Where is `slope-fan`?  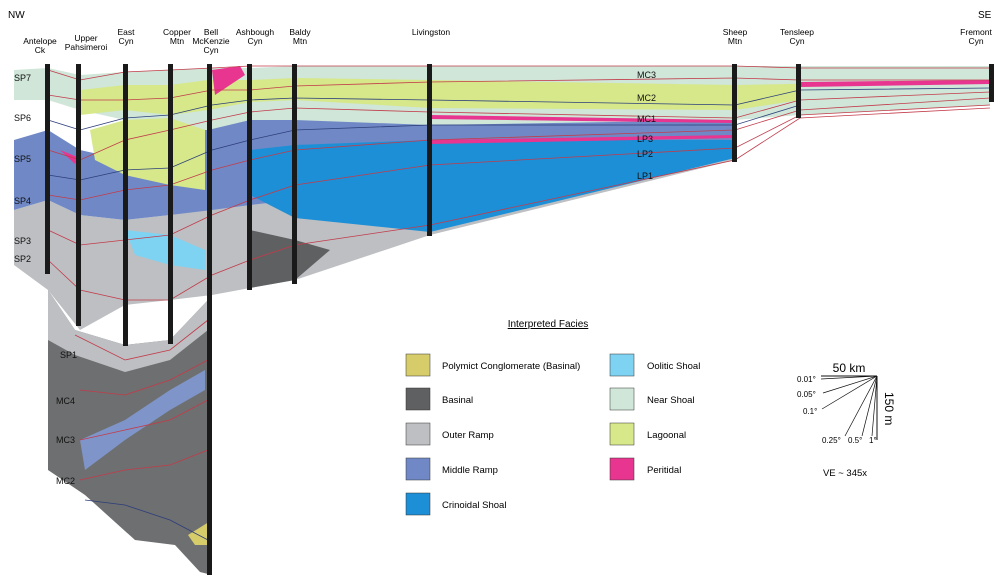
slope-fan is located at coordinates (849, 406).